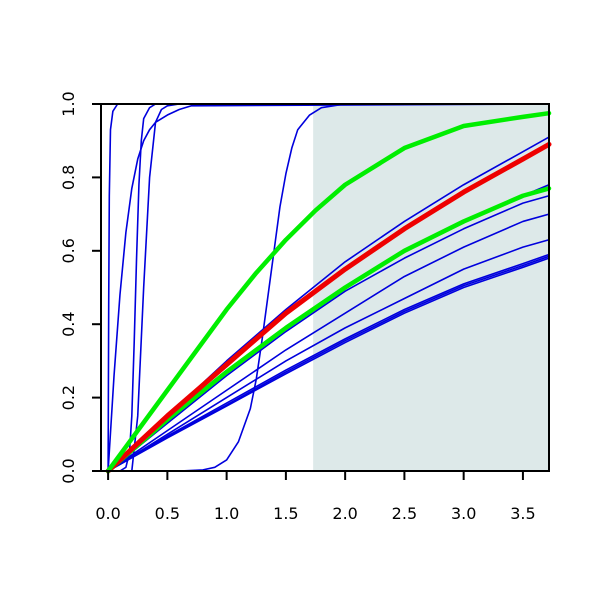 Image resolution: width=600 pixels, height=600 pixels. Describe the element at coordinates (68, 397) in the screenshot. I see `y-tick-label-1: 0.2` at that location.